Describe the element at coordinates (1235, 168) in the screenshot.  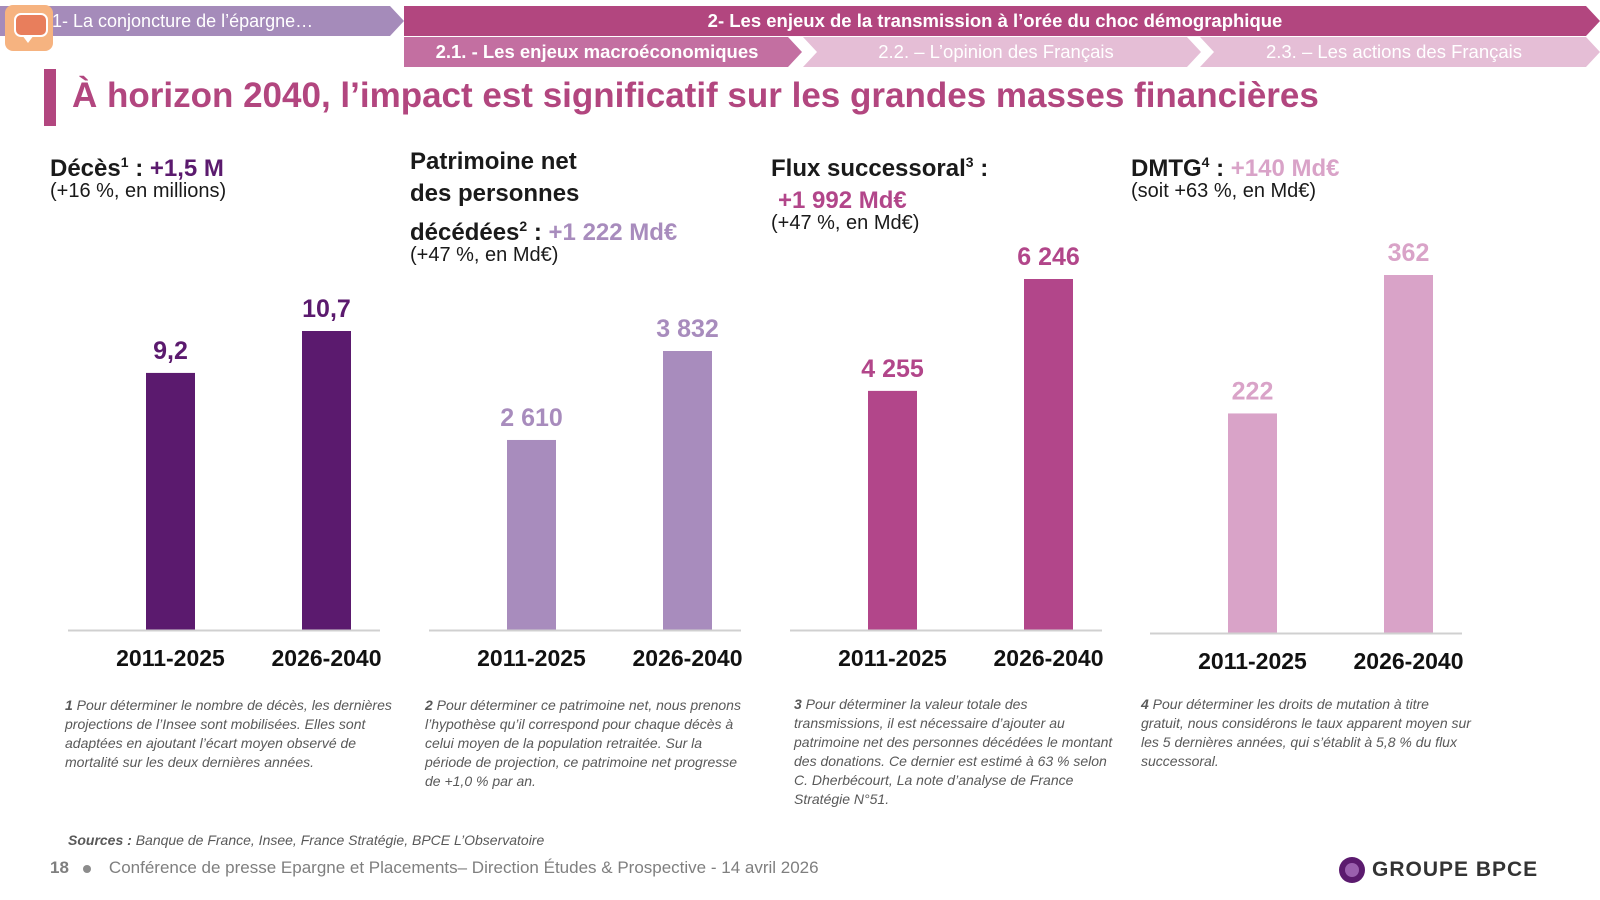
I see `panel-4-heading: DMTG4 : +140 Md€` at that location.